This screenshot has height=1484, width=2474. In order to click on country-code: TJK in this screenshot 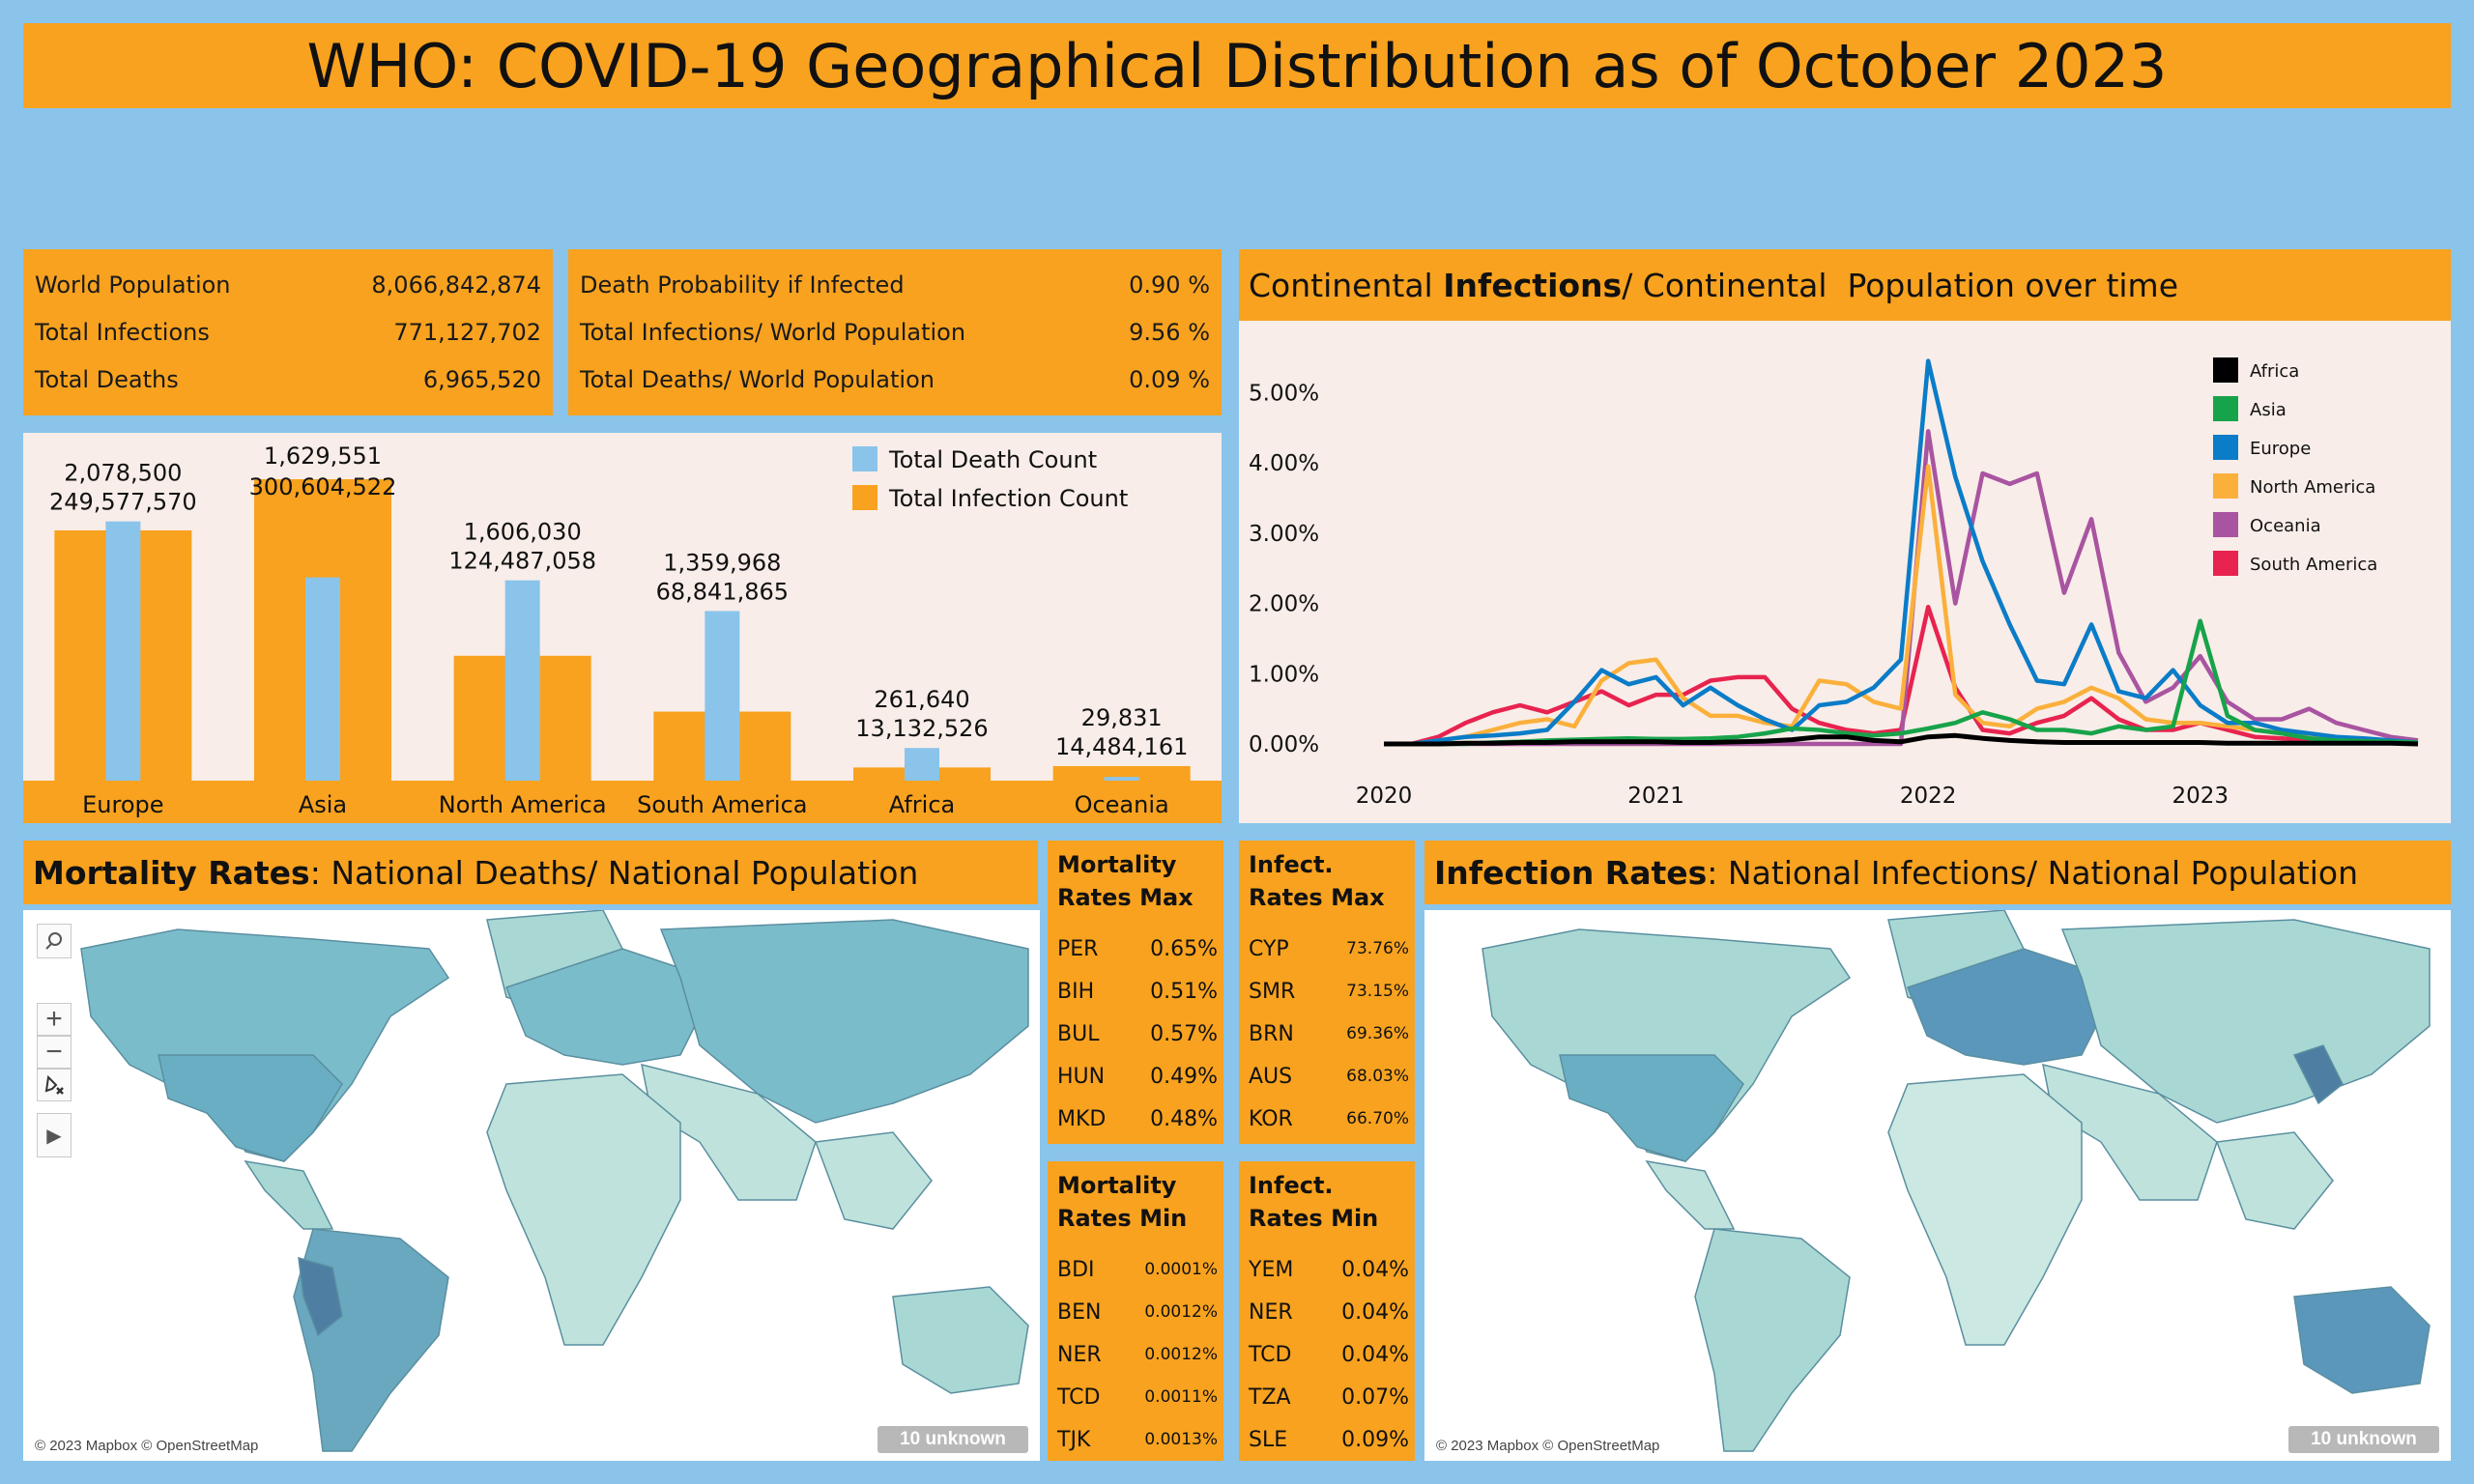, I will do `click(1074, 1440)`.